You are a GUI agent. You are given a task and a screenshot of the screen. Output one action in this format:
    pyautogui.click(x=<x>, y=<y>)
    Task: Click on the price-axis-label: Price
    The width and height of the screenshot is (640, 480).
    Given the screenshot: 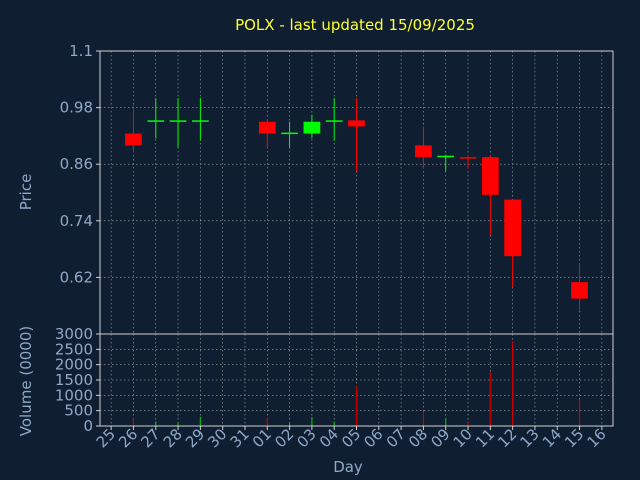 What is the action you would take?
    pyautogui.click(x=26, y=192)
    